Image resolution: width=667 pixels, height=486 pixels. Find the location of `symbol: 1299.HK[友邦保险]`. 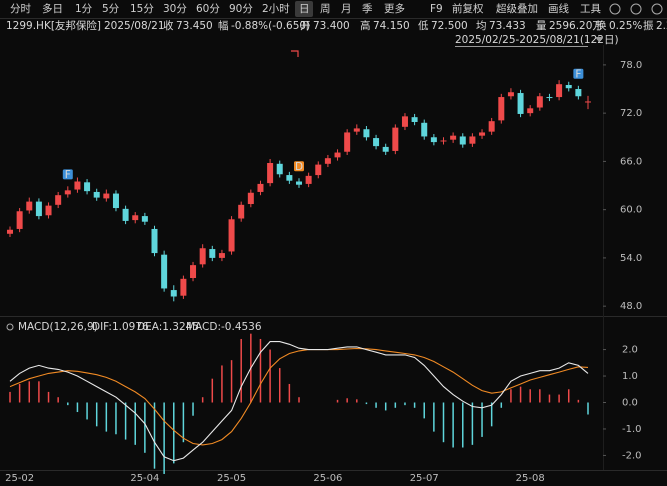

symbol: 1299.HK[友邦保险] is located at coordinates (53, 25).